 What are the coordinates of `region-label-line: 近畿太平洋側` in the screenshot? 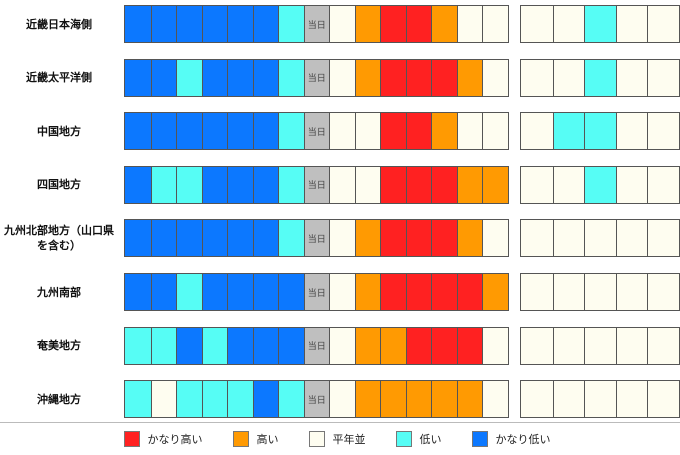 It's located at (59, 78).